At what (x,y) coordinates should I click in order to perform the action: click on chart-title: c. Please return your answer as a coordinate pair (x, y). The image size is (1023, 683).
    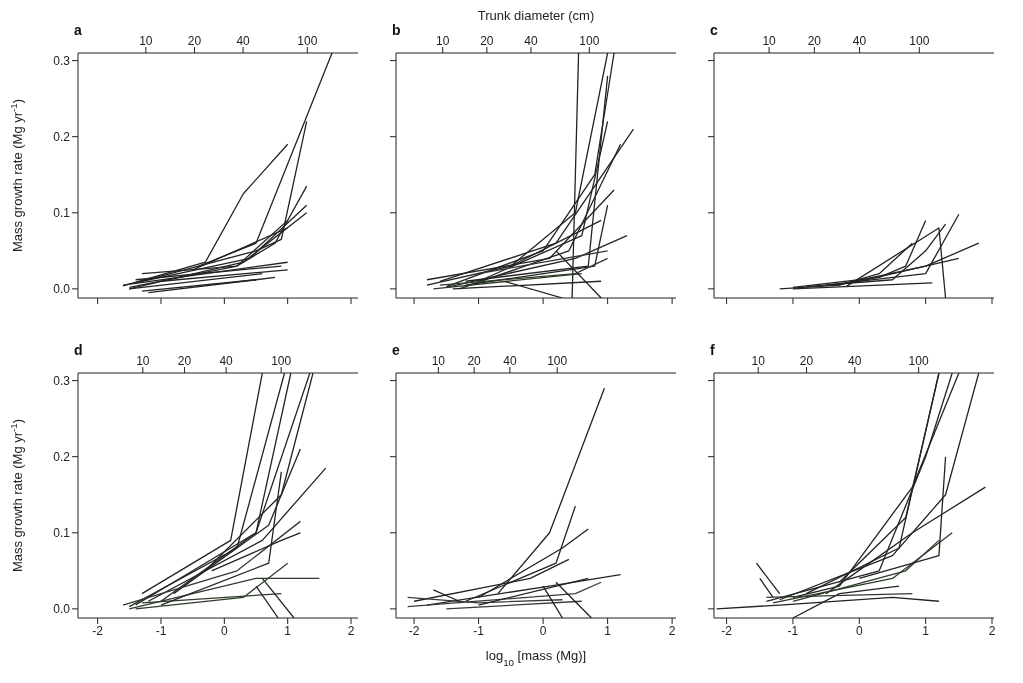
    Looking at the image, I should click on (714, 30).